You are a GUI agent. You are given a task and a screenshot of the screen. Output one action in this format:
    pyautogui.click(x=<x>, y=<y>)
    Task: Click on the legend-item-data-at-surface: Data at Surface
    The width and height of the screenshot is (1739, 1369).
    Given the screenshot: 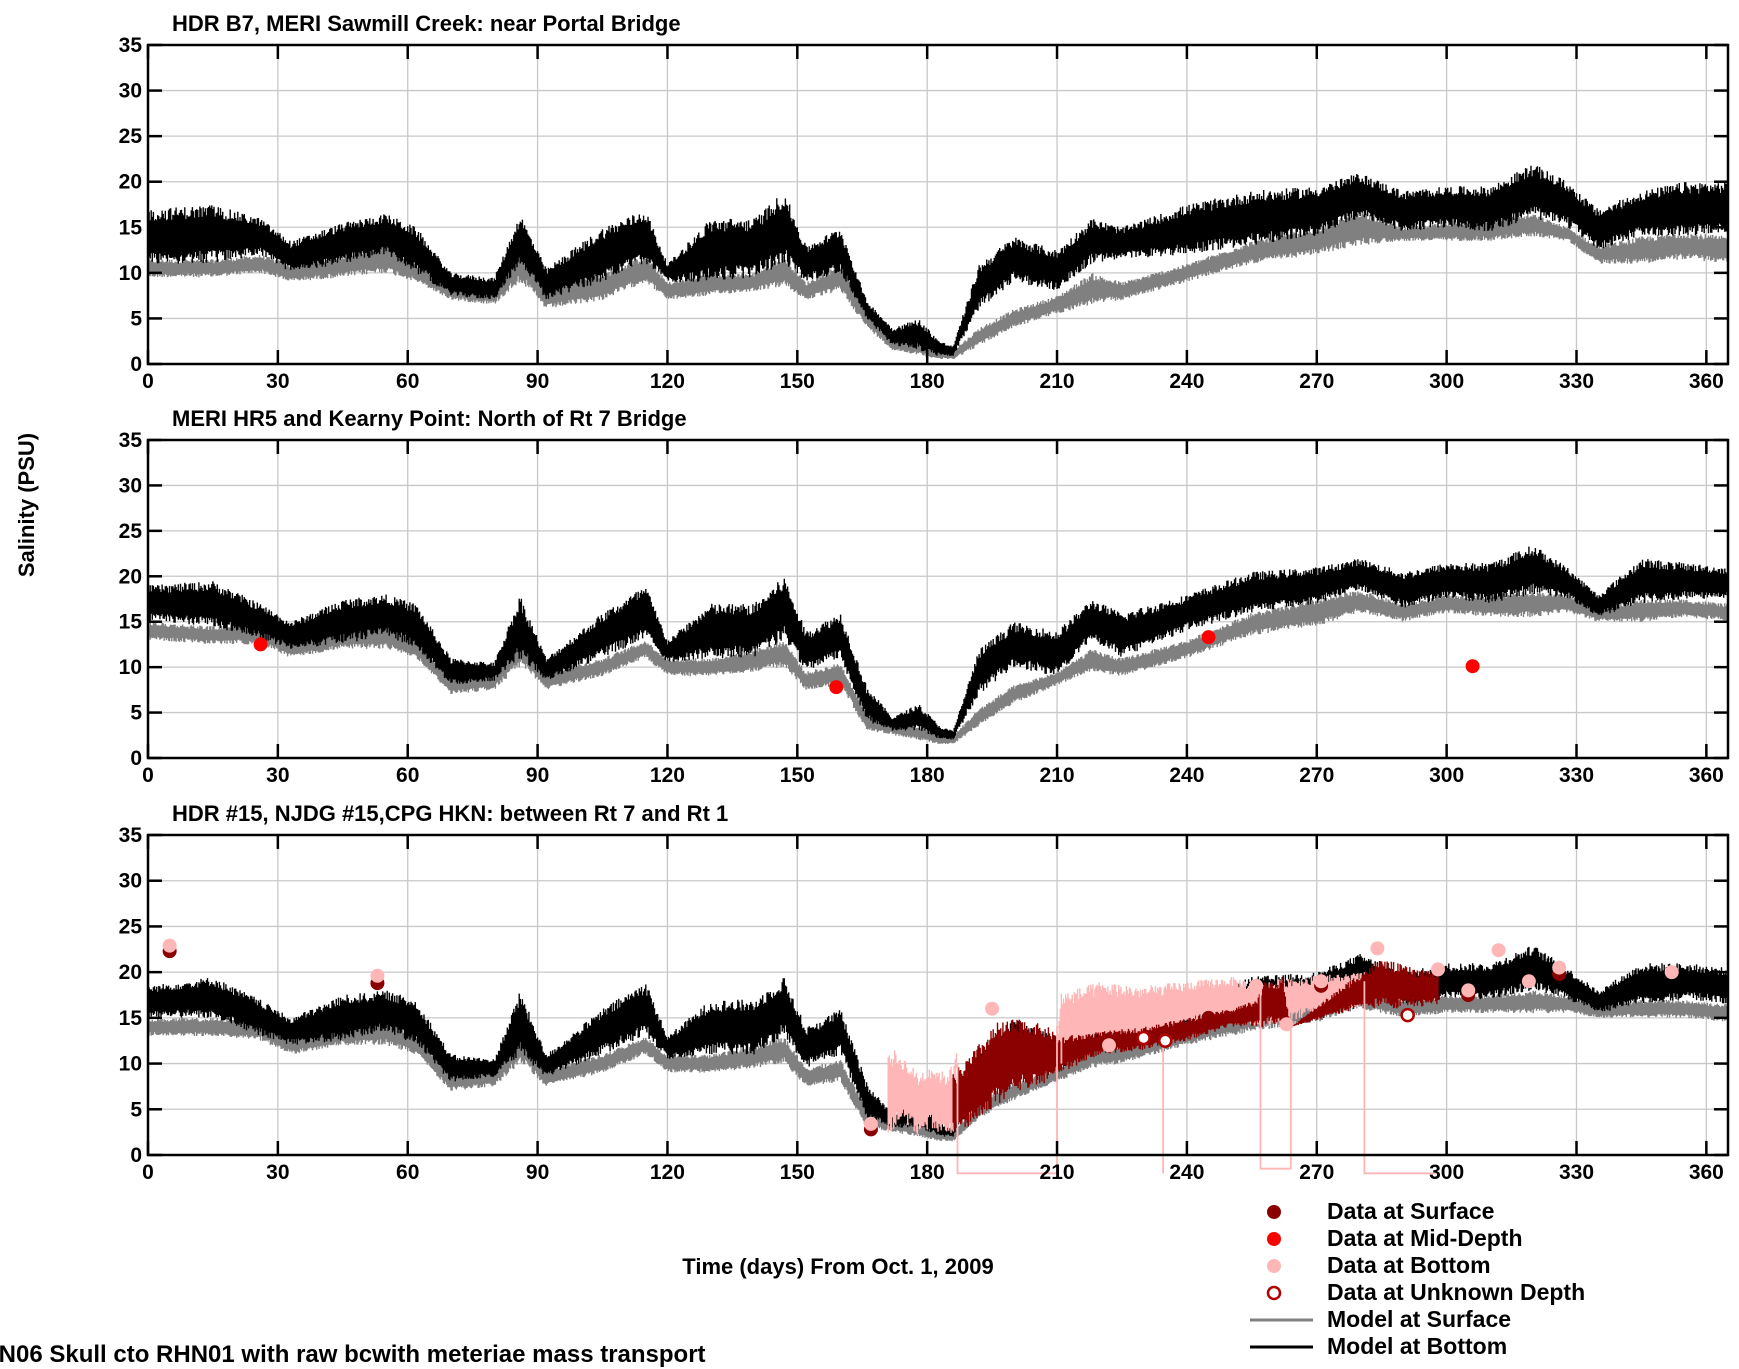 What is the action you would take?
    pyautogui.click(x=1380, y=1211)
    